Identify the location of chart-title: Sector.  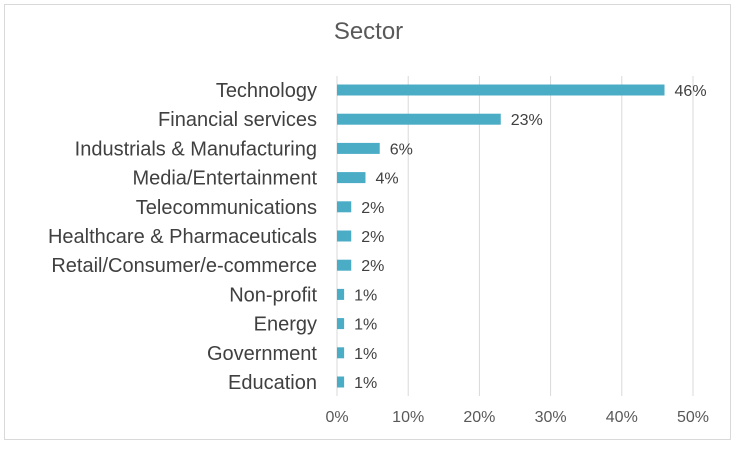
(368, 31).